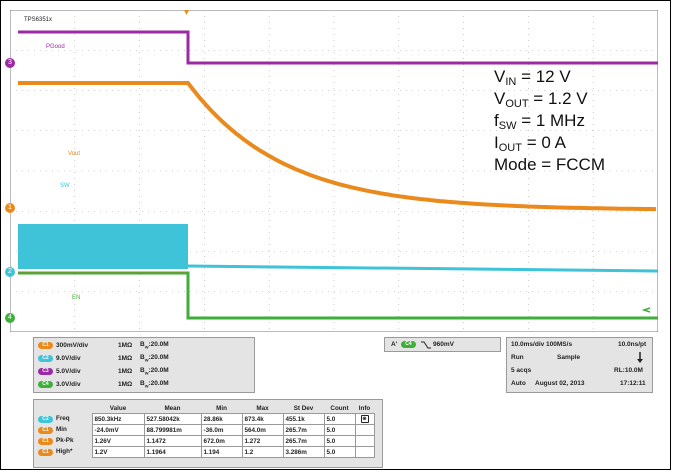 This screenshot has width=673, height=472. What do you see at coordinates (64, 451) in the screenshot?
I see `measurement-name: High*` at bounding box center [64, 451].